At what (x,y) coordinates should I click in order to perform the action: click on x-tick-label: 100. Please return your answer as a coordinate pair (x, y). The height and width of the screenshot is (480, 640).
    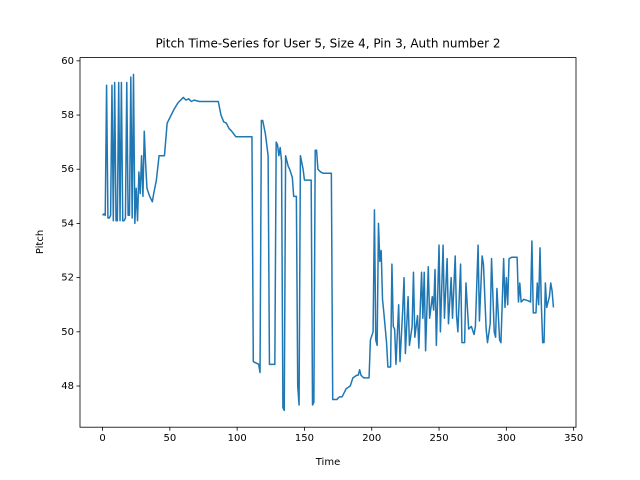
    Looking at the image, I should click on (237, 438).